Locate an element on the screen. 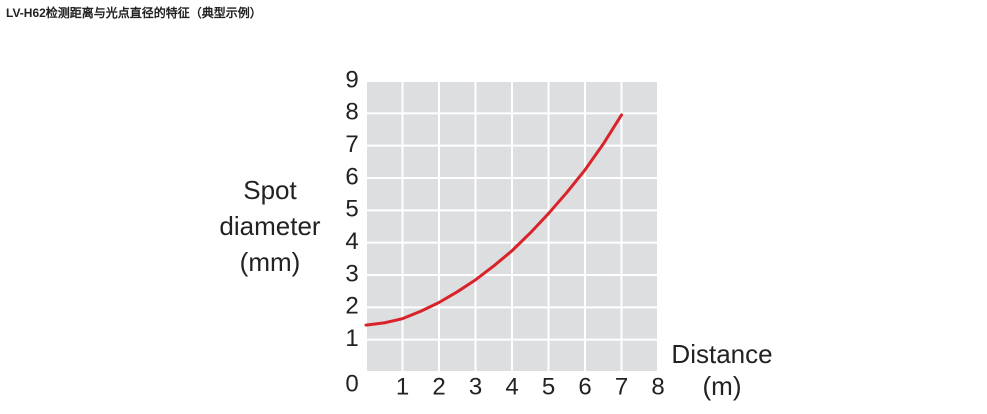 The height and width of the screenshot is (414, 987). x-tick-label: 3 is located at coordinates (475, 386).